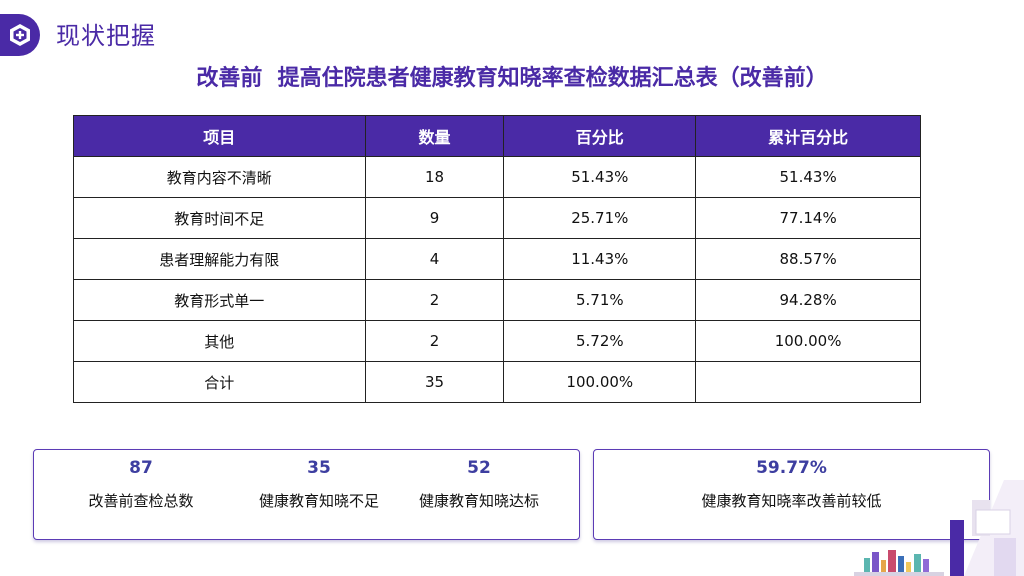 The width and height of the screenshot is (1024, 576). I want to click on table-cell: 77.14%, so click(808, 218).